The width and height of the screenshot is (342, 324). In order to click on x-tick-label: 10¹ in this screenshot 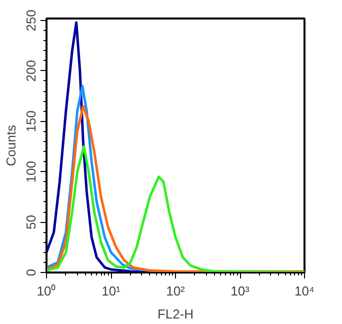, I will do `click(112, 291)`.